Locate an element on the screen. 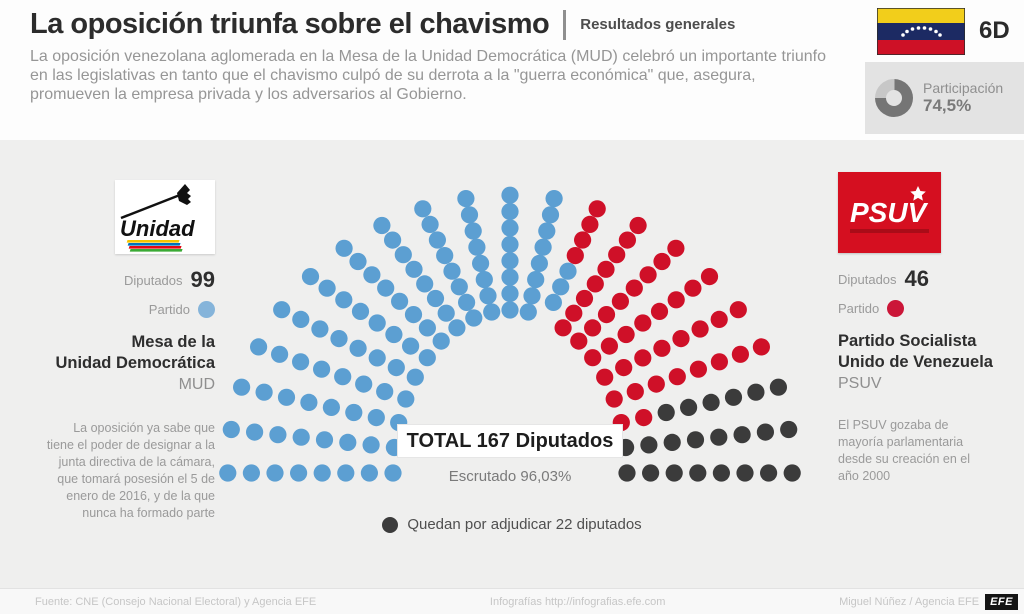  infographics-url: Infografías http://infografias.efe.com is located at coordinates (577, 601).